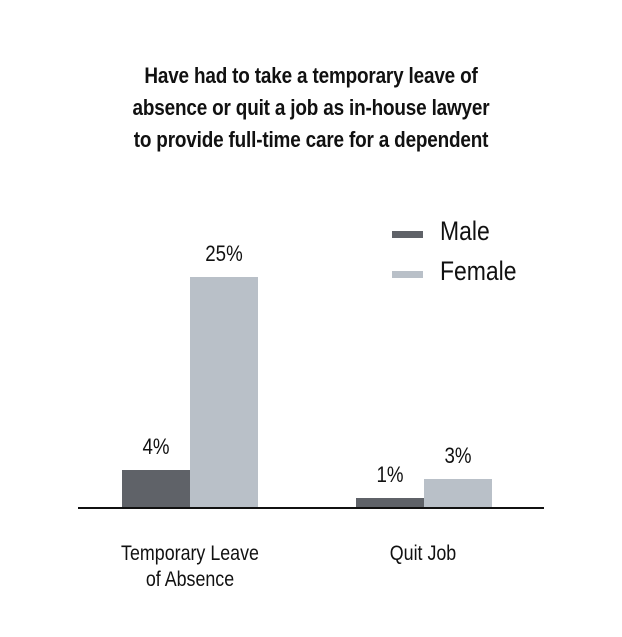 The image size is (622, 637). Describe the element at coordinates (156, 446) in the screenshot. I see `value-label-male: 4%` at that location.